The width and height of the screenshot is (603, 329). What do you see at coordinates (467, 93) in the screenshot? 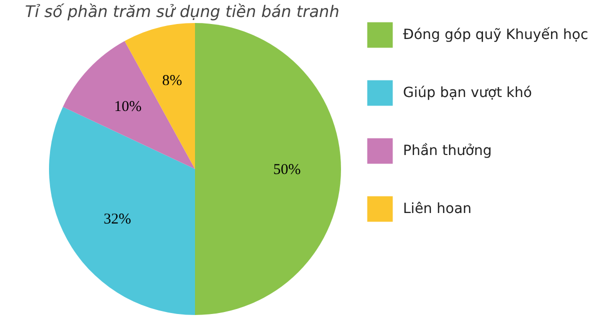
I see `legend-label: Giúp bạn vượt khó` at bounding box center [467, 93].